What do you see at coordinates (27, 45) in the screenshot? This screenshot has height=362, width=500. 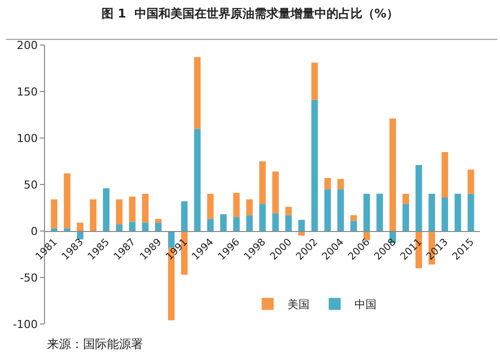 I see `y-tick-label: 200` at bounding box center [27, 45].